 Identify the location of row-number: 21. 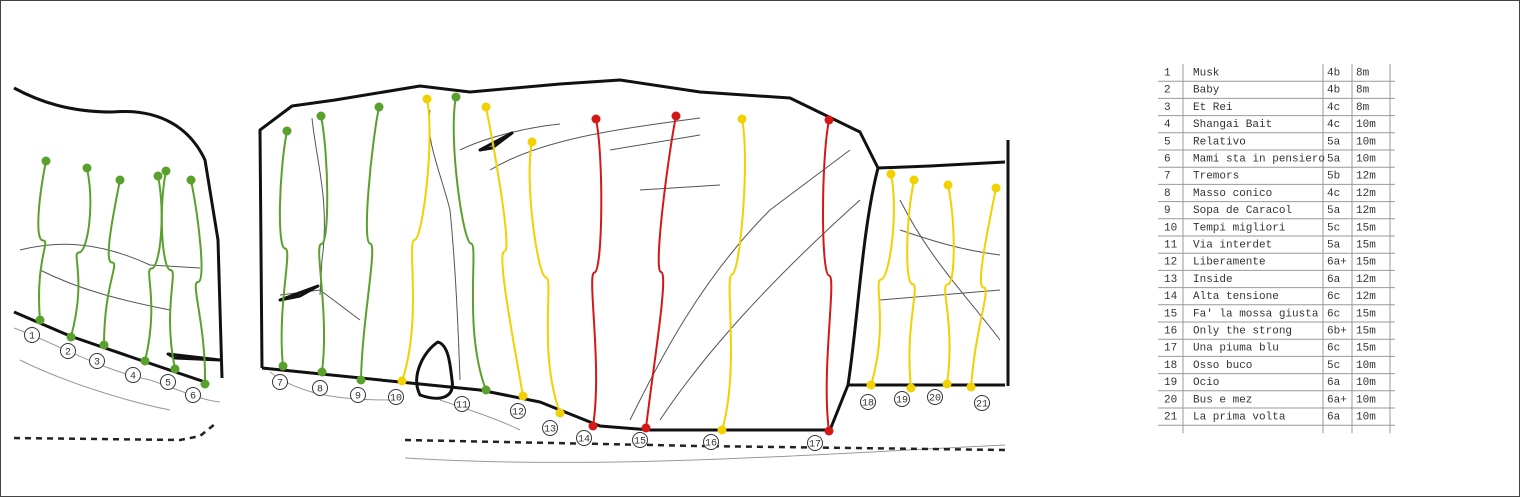
(1171, 418).